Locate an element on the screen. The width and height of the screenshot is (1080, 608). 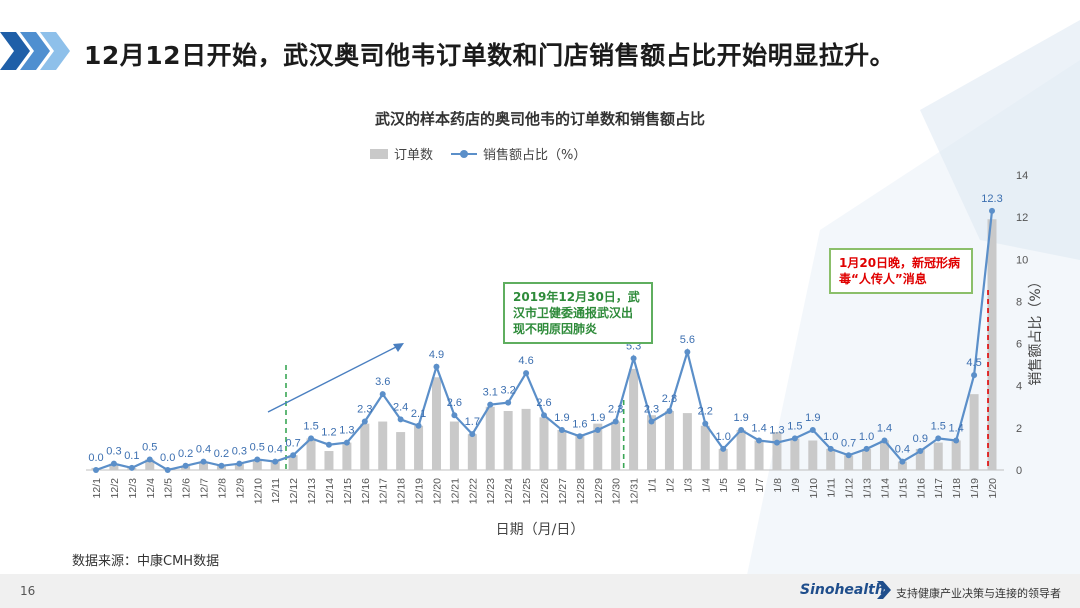
x-tick-label: 1/8 is located at coordinates (778, 485).